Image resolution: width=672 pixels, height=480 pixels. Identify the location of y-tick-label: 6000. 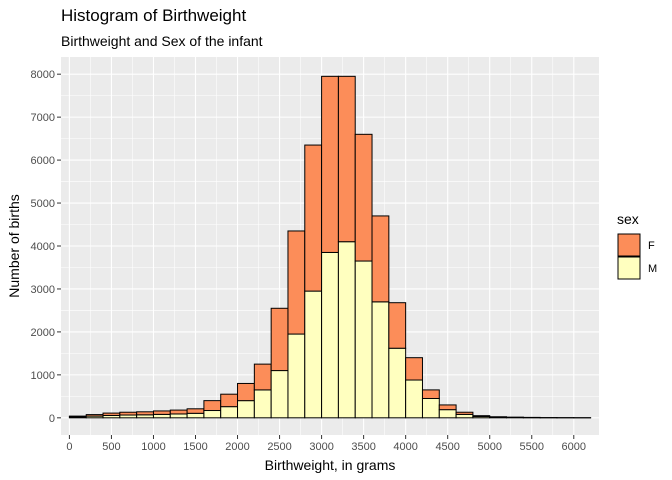
(43, 161).